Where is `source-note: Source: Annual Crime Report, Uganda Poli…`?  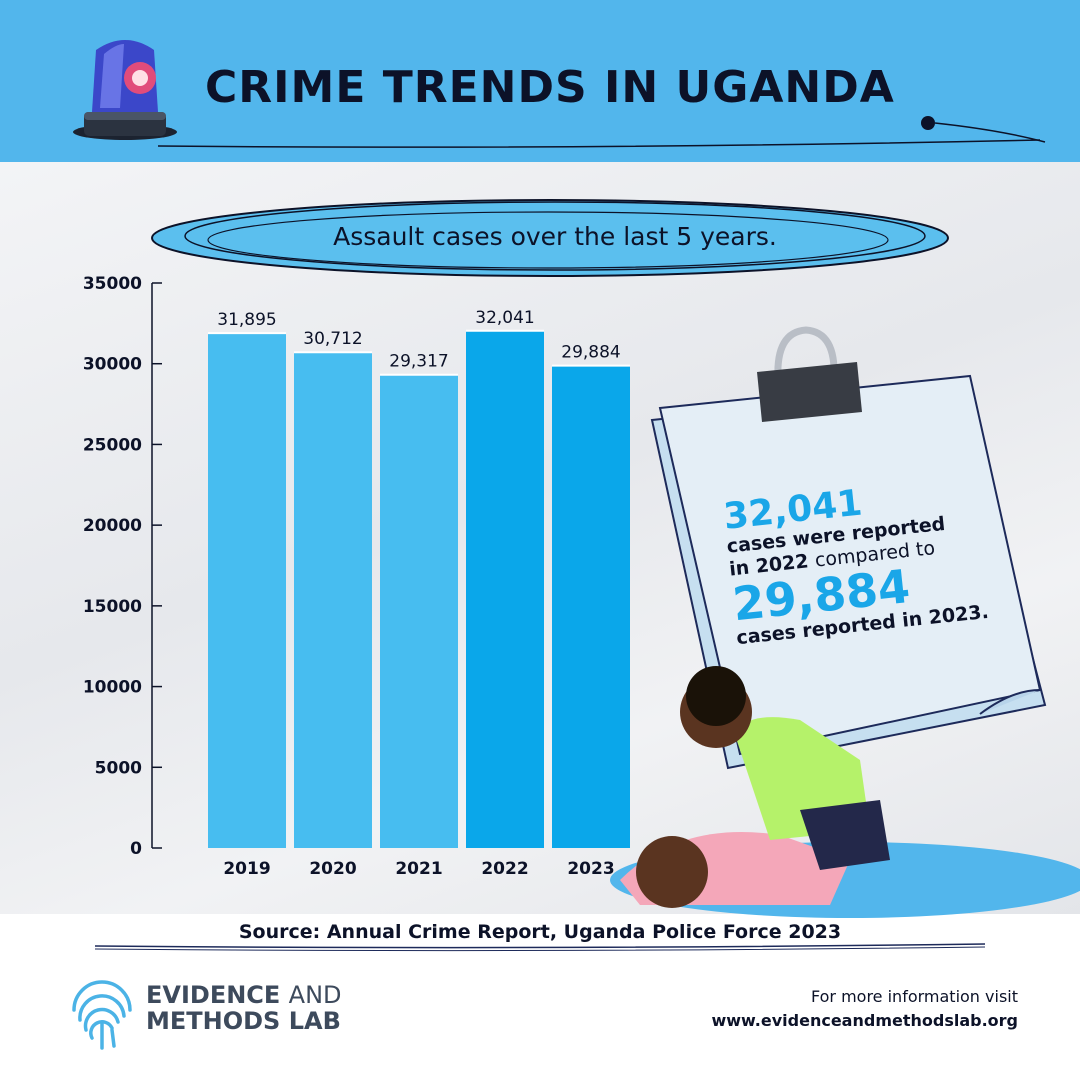
source-note: Source: Annual Crime Report, Uganda Poli… is located at coordinates (540, 932).